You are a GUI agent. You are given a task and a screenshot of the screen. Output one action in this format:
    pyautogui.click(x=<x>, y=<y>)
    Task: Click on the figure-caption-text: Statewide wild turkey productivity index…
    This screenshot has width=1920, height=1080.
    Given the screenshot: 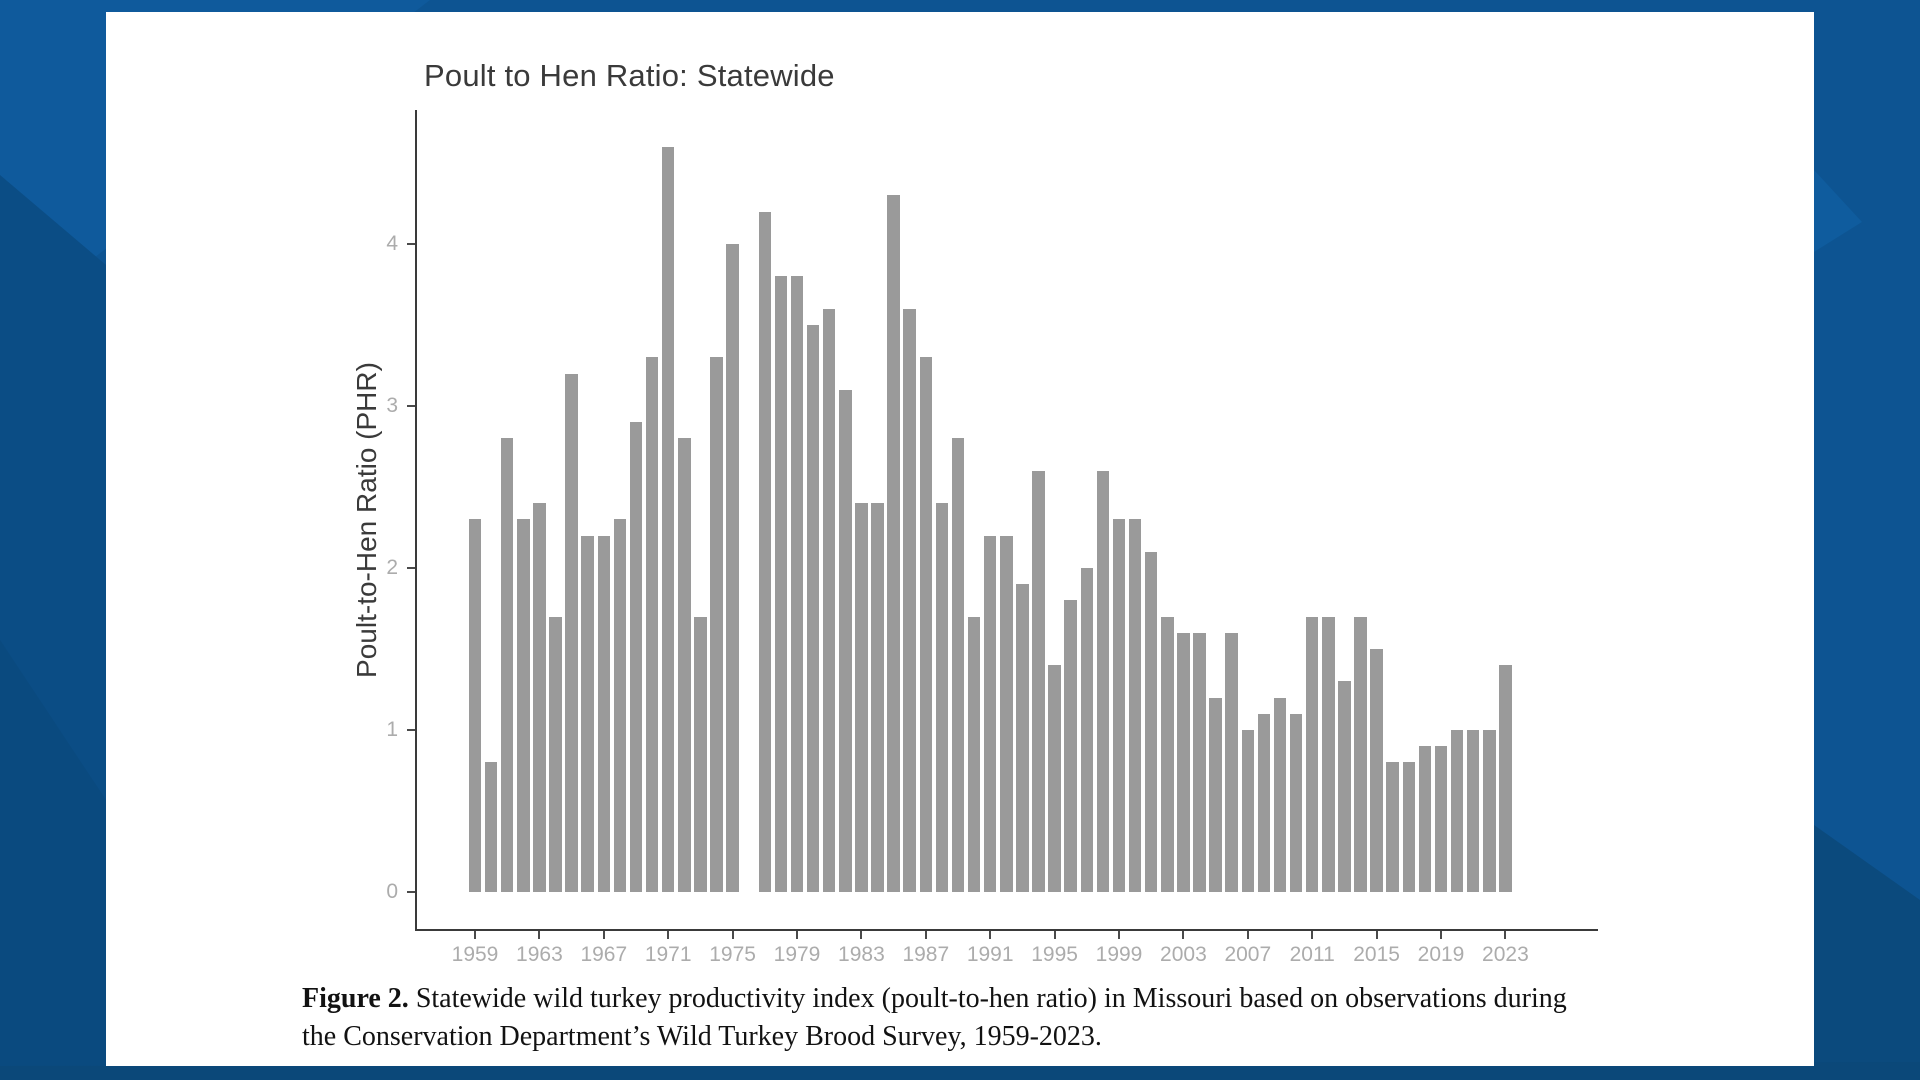 What is the action you would take?
    pyautogui.click(x=934, y=1017)
    